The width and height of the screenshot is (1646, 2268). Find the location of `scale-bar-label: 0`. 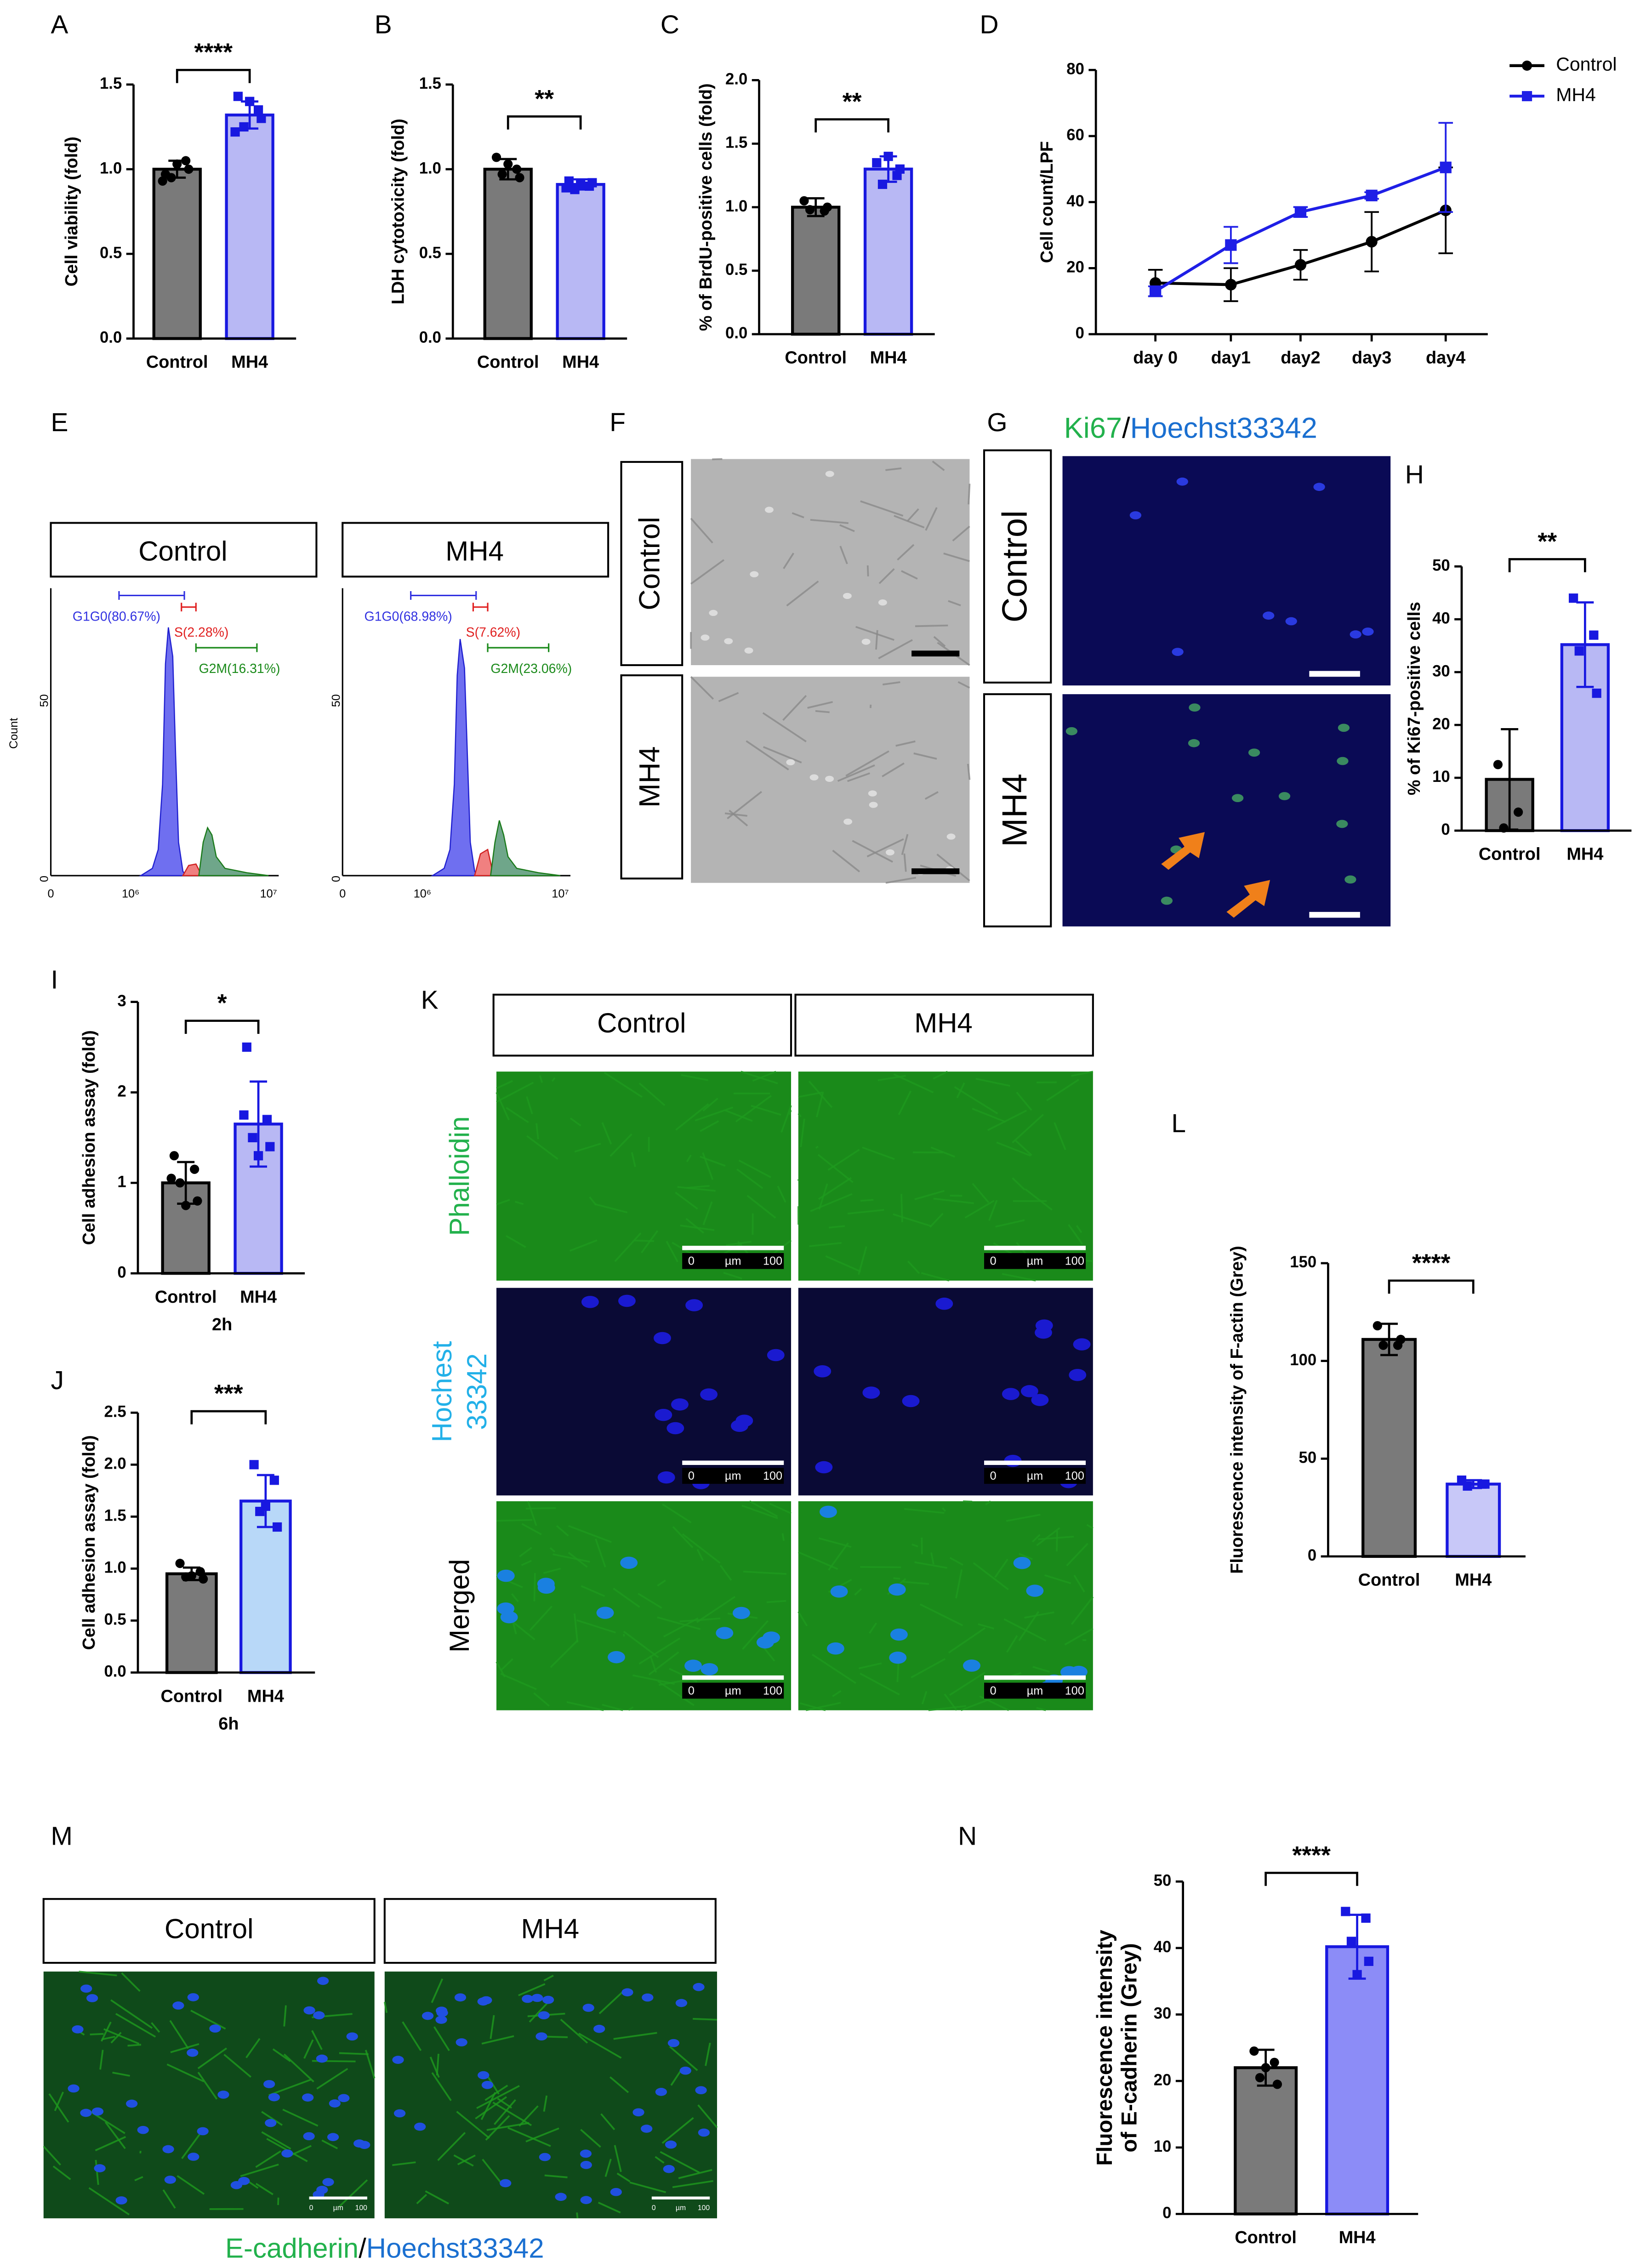

scale-bar-label: 0 is located at coordinates (993, 1261).